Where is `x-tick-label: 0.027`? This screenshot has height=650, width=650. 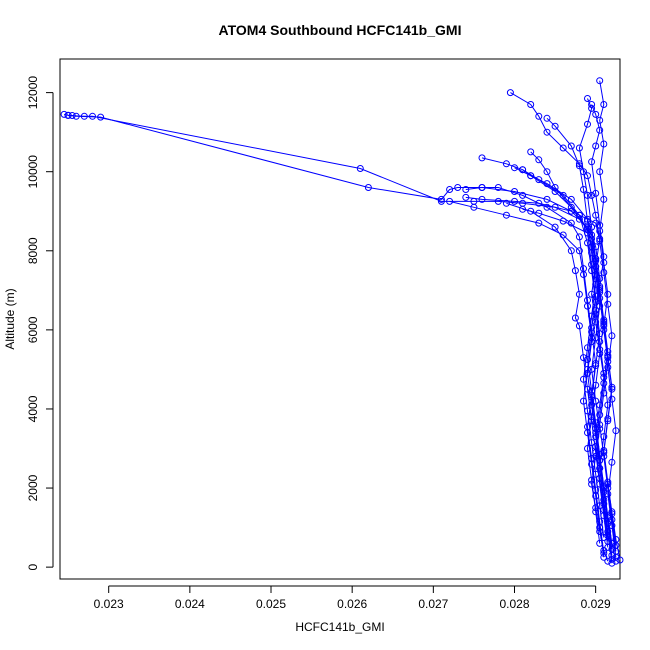 x-tick-label: 0.027 is located at coordinates (433, 604).